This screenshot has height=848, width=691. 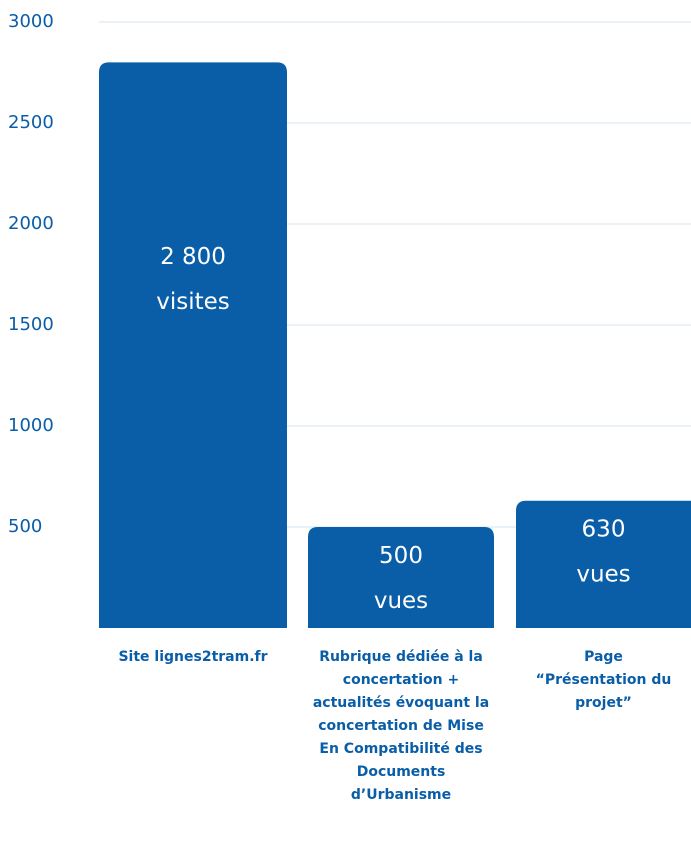 I want to click on x-tick-label: Site lignes2tram.fr, so click(x=193, y=657).